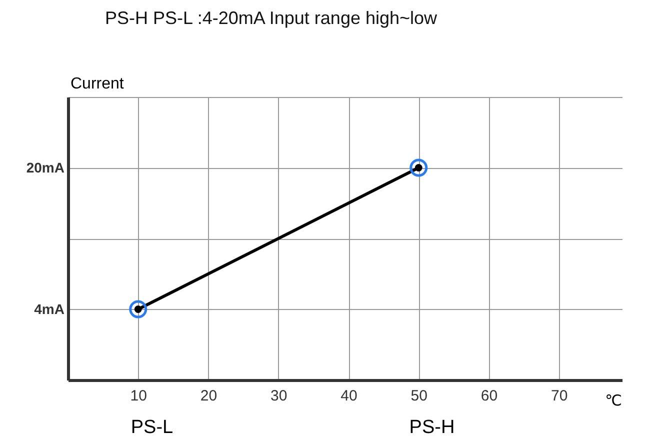 The image size is (664, 441). What do you see at coordinates (279, 396) in the screenshot?
I see `x-tick-label: 30` at bounding box center [279, 396].